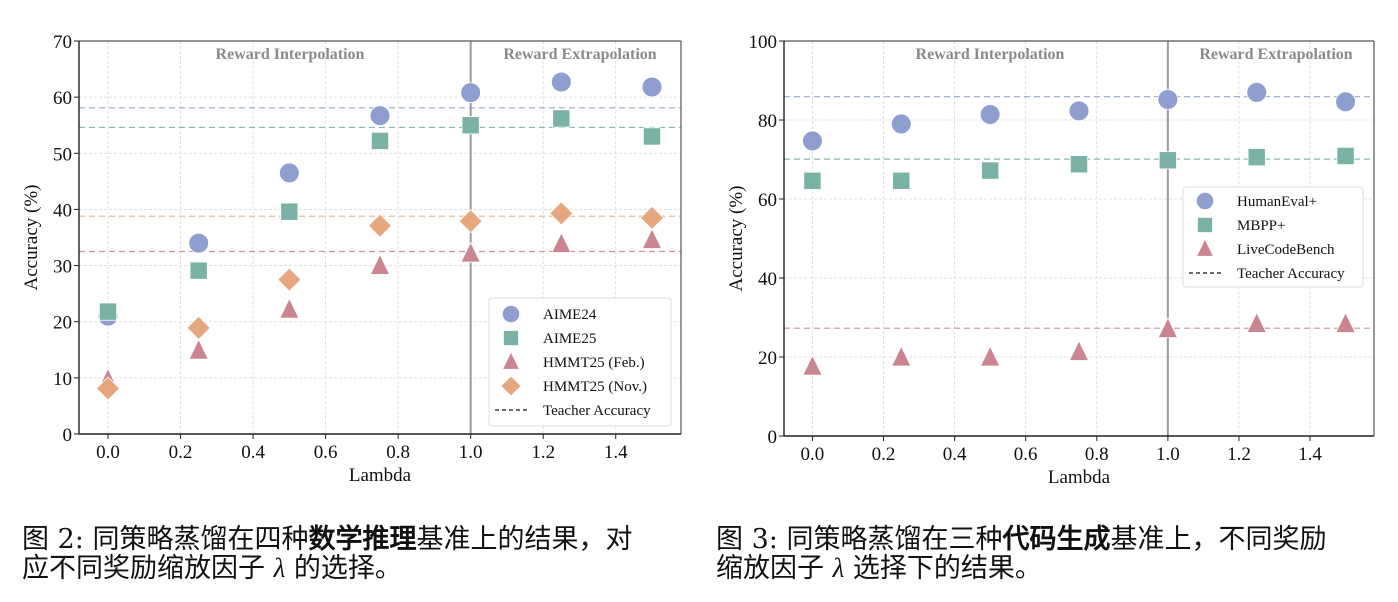 This screenshot has height=602, width=1398. I want to click on caption-bold-text: 数学推理, so click(362, 539).